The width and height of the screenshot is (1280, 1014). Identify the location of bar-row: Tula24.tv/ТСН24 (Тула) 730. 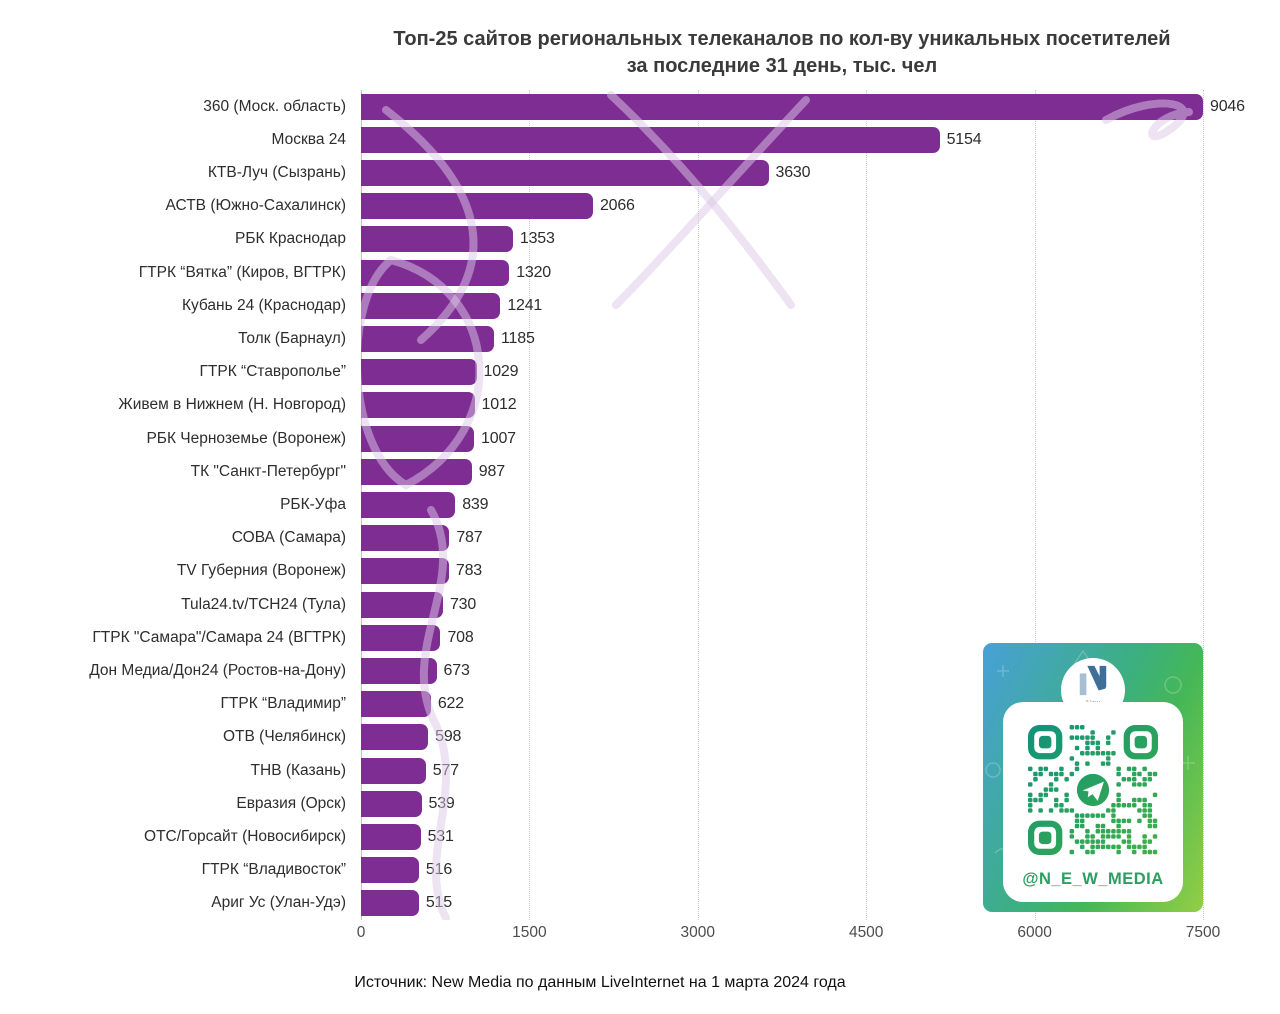
(640, 604).